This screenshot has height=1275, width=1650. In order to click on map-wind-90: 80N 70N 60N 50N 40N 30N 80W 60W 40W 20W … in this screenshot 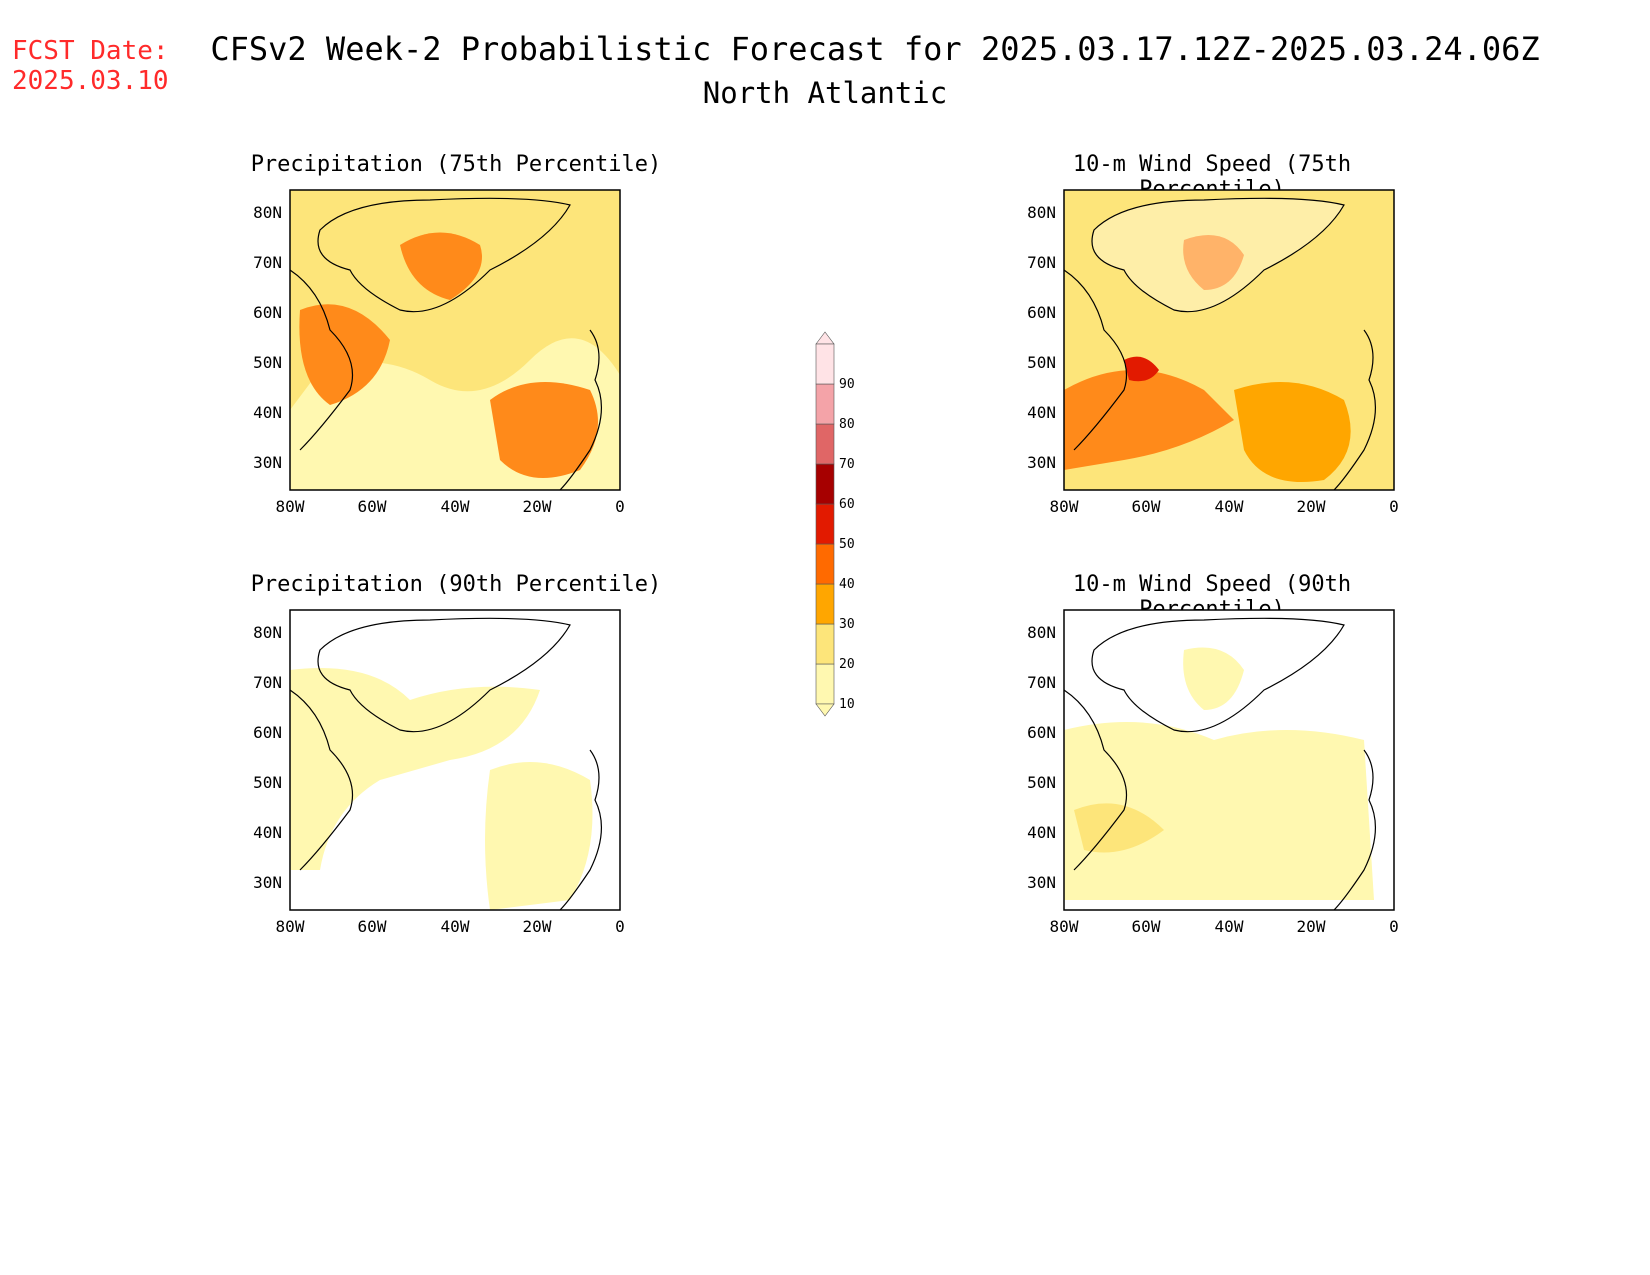, I will do `click(1213, 772)`.